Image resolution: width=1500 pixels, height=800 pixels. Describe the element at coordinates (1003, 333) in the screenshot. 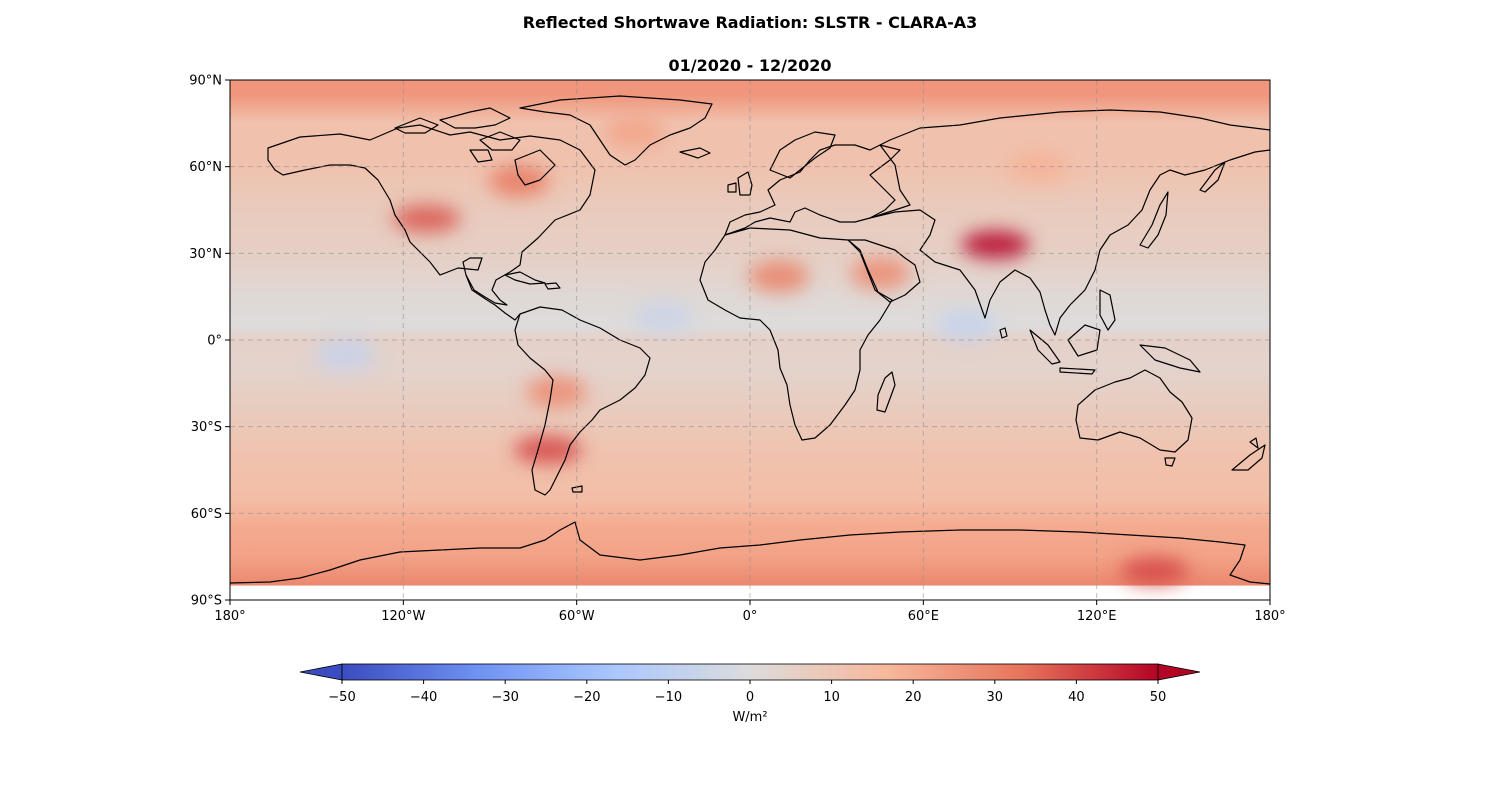

I see `coastline-sri-lanka` at that location.